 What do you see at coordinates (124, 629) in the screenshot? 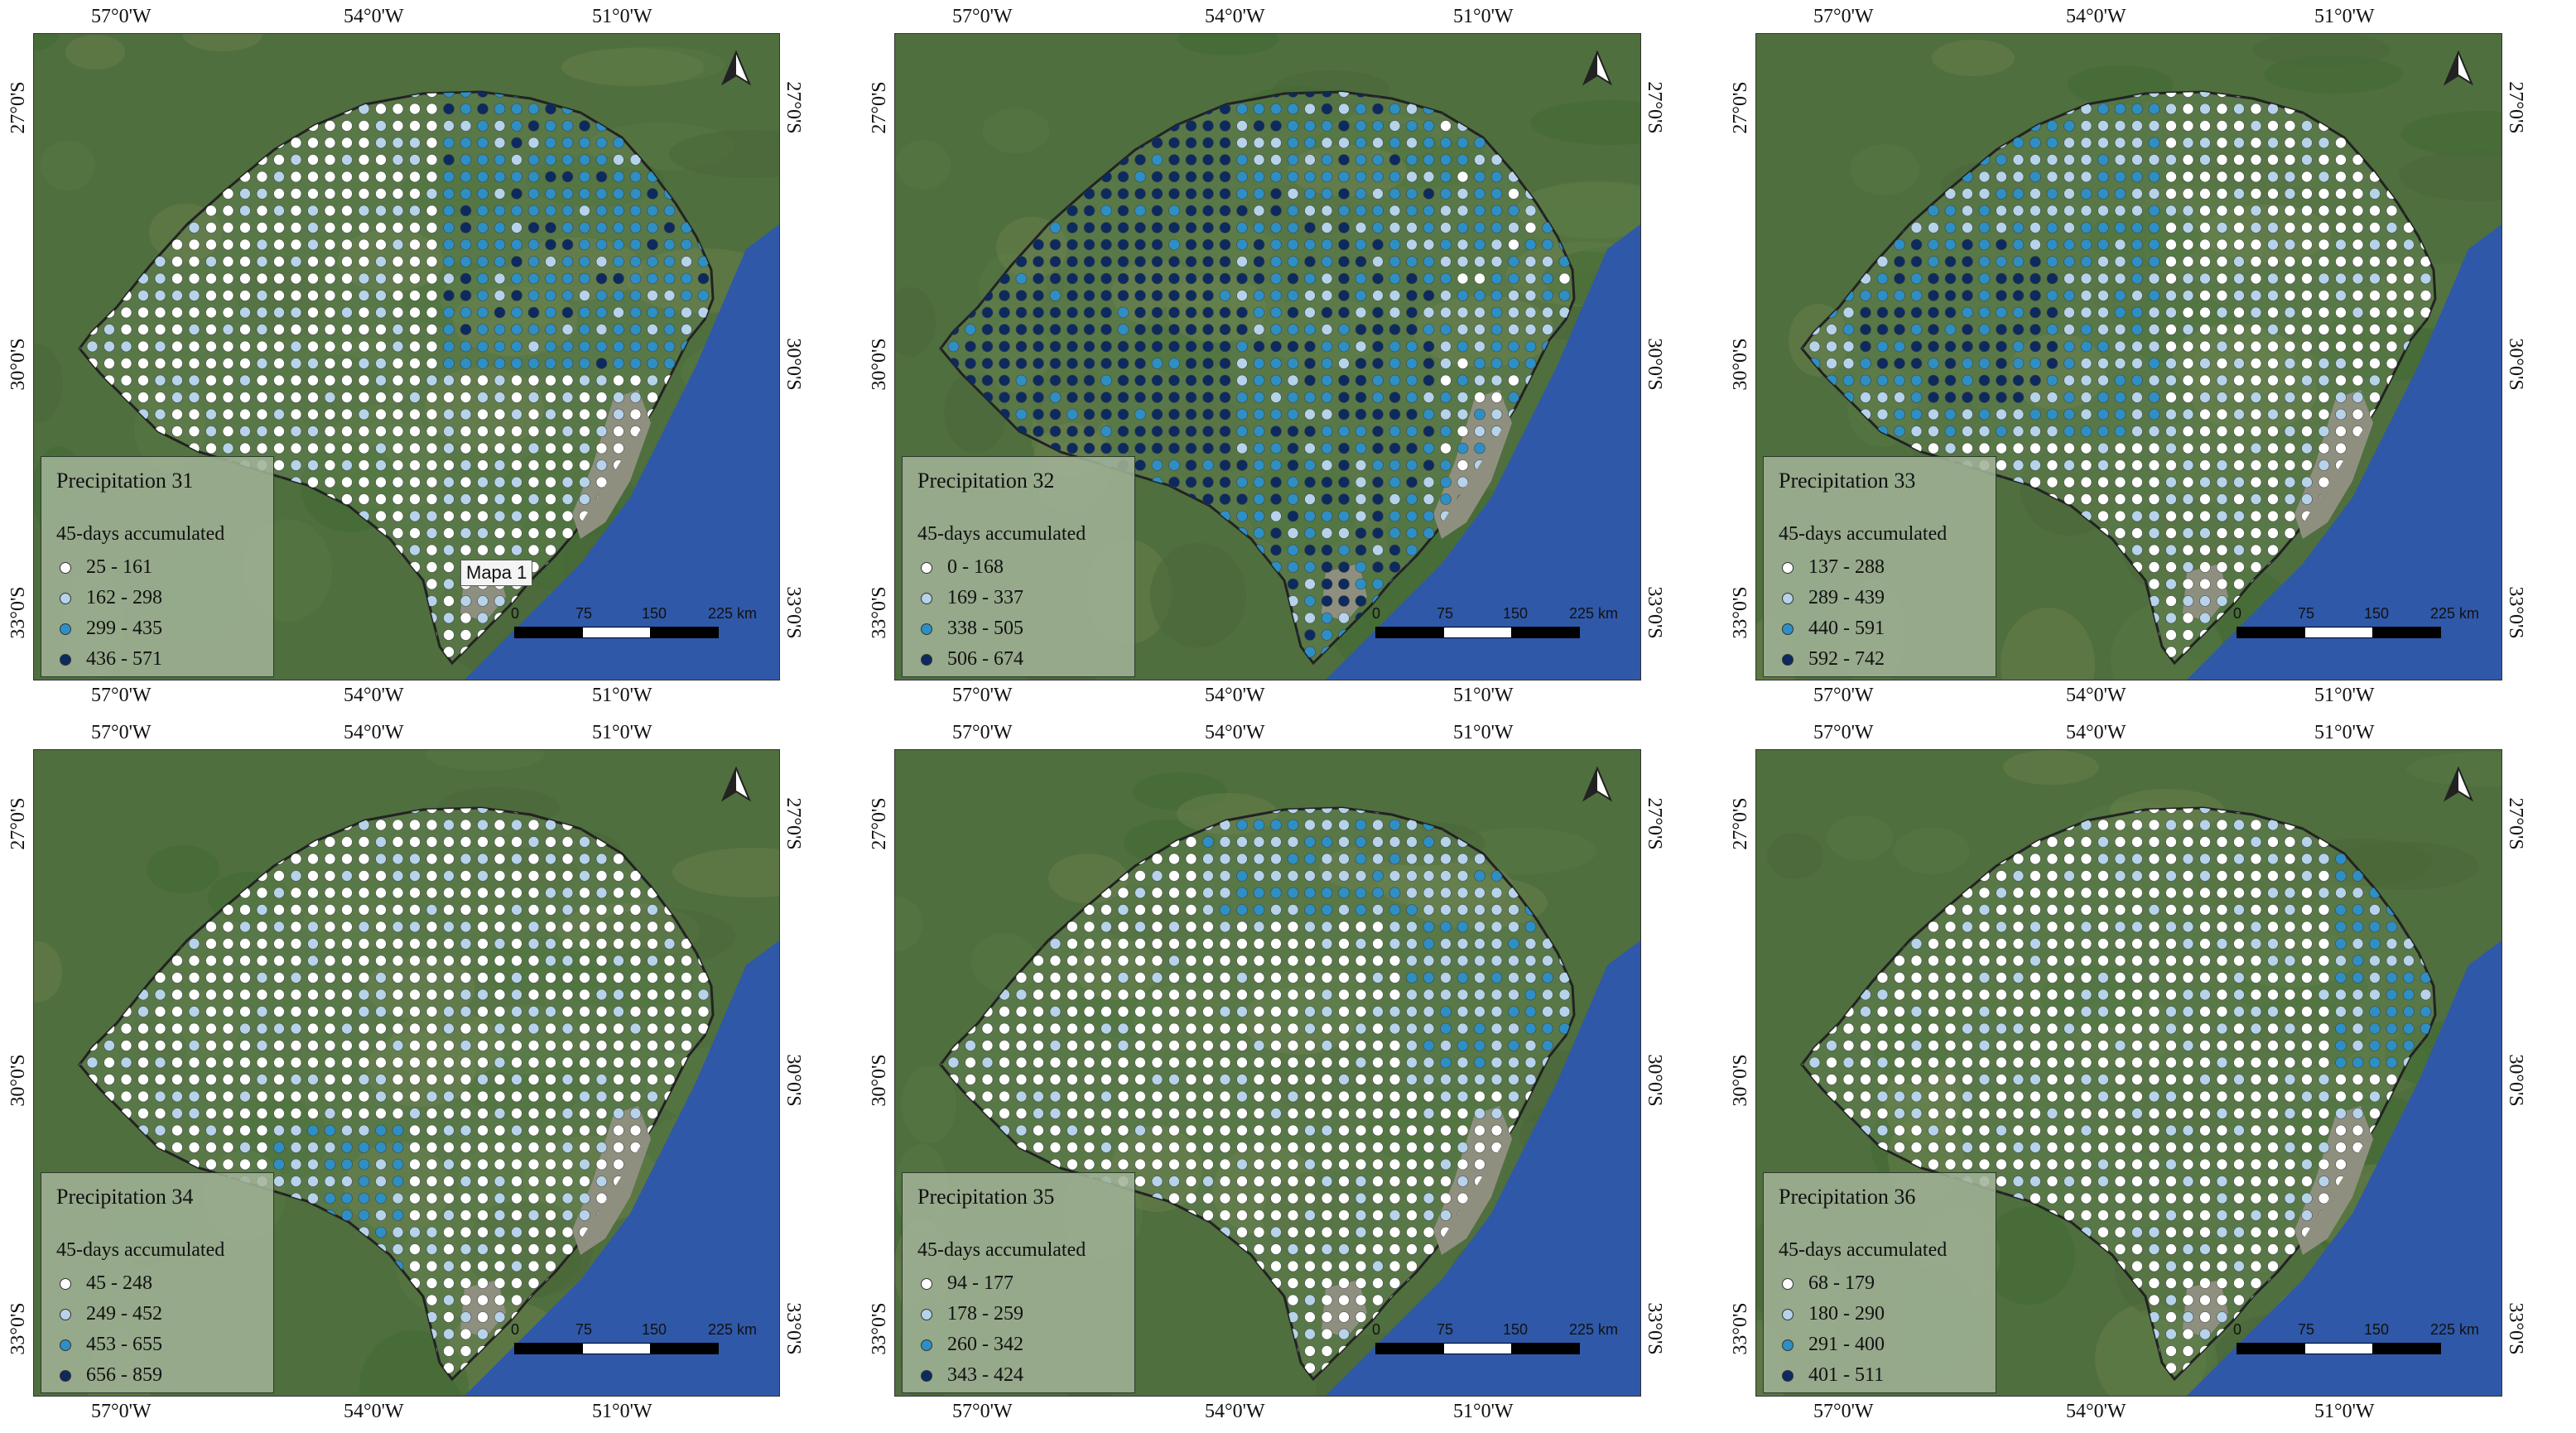
I see `legend-class-range: 299 - 435` at bounding box center [124, 629].